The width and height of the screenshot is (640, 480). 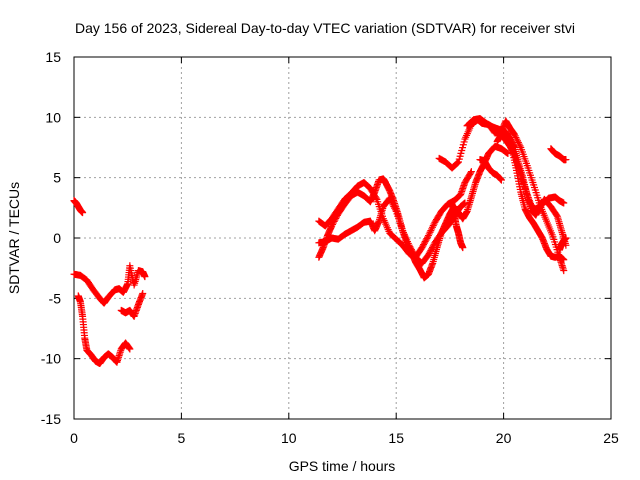 What do you see at coordinates (51, 359) in the screenshot?
I see `y-tick-label: -10` at bounding box center [51, 359].